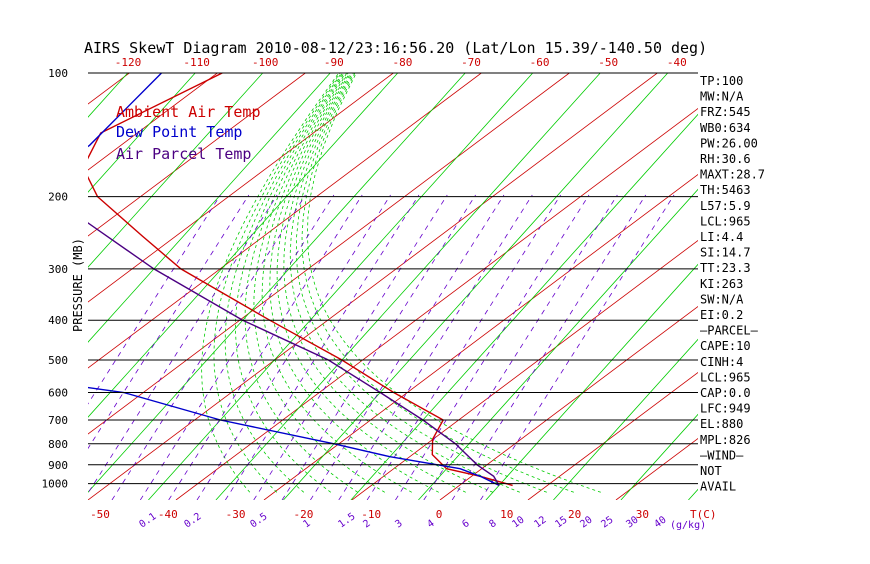 This screenshot has width=870, height=564. Describe the element at coordinates (721, 284) in the screenshot. I see `index-entry: KI:263` at that location.